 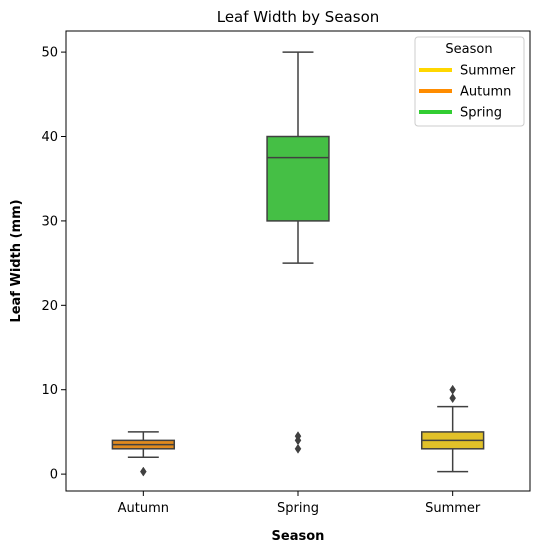 What do you see at coordinates (49, 53) in the screenshot?
I see `y-tick-label: 50` at bounding box center [49, 53].